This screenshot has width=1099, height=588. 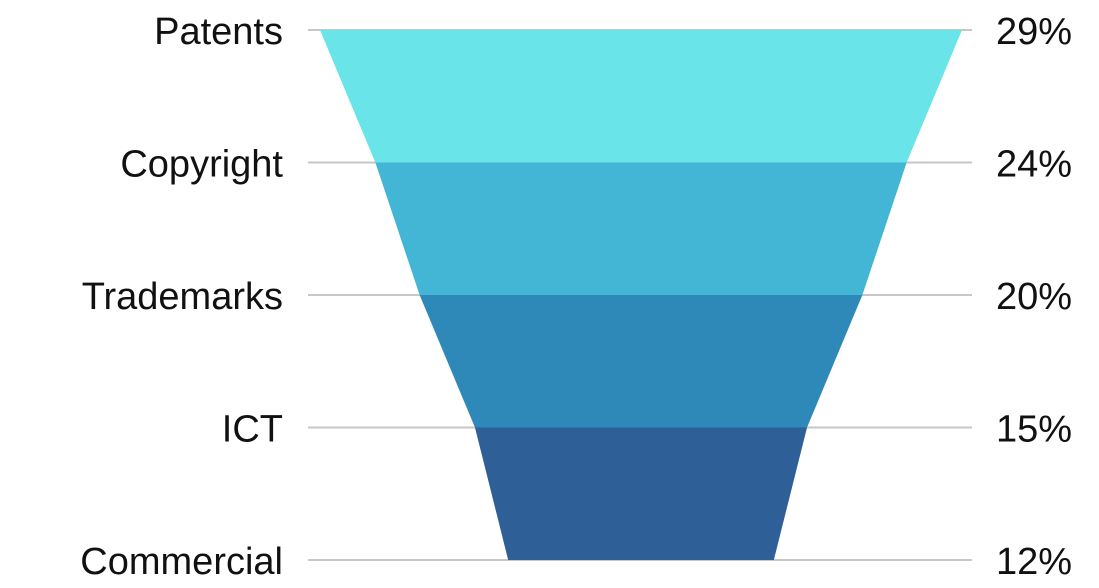 I want to click on value-label-commercial: 12%, so click(x=1034, y=562).